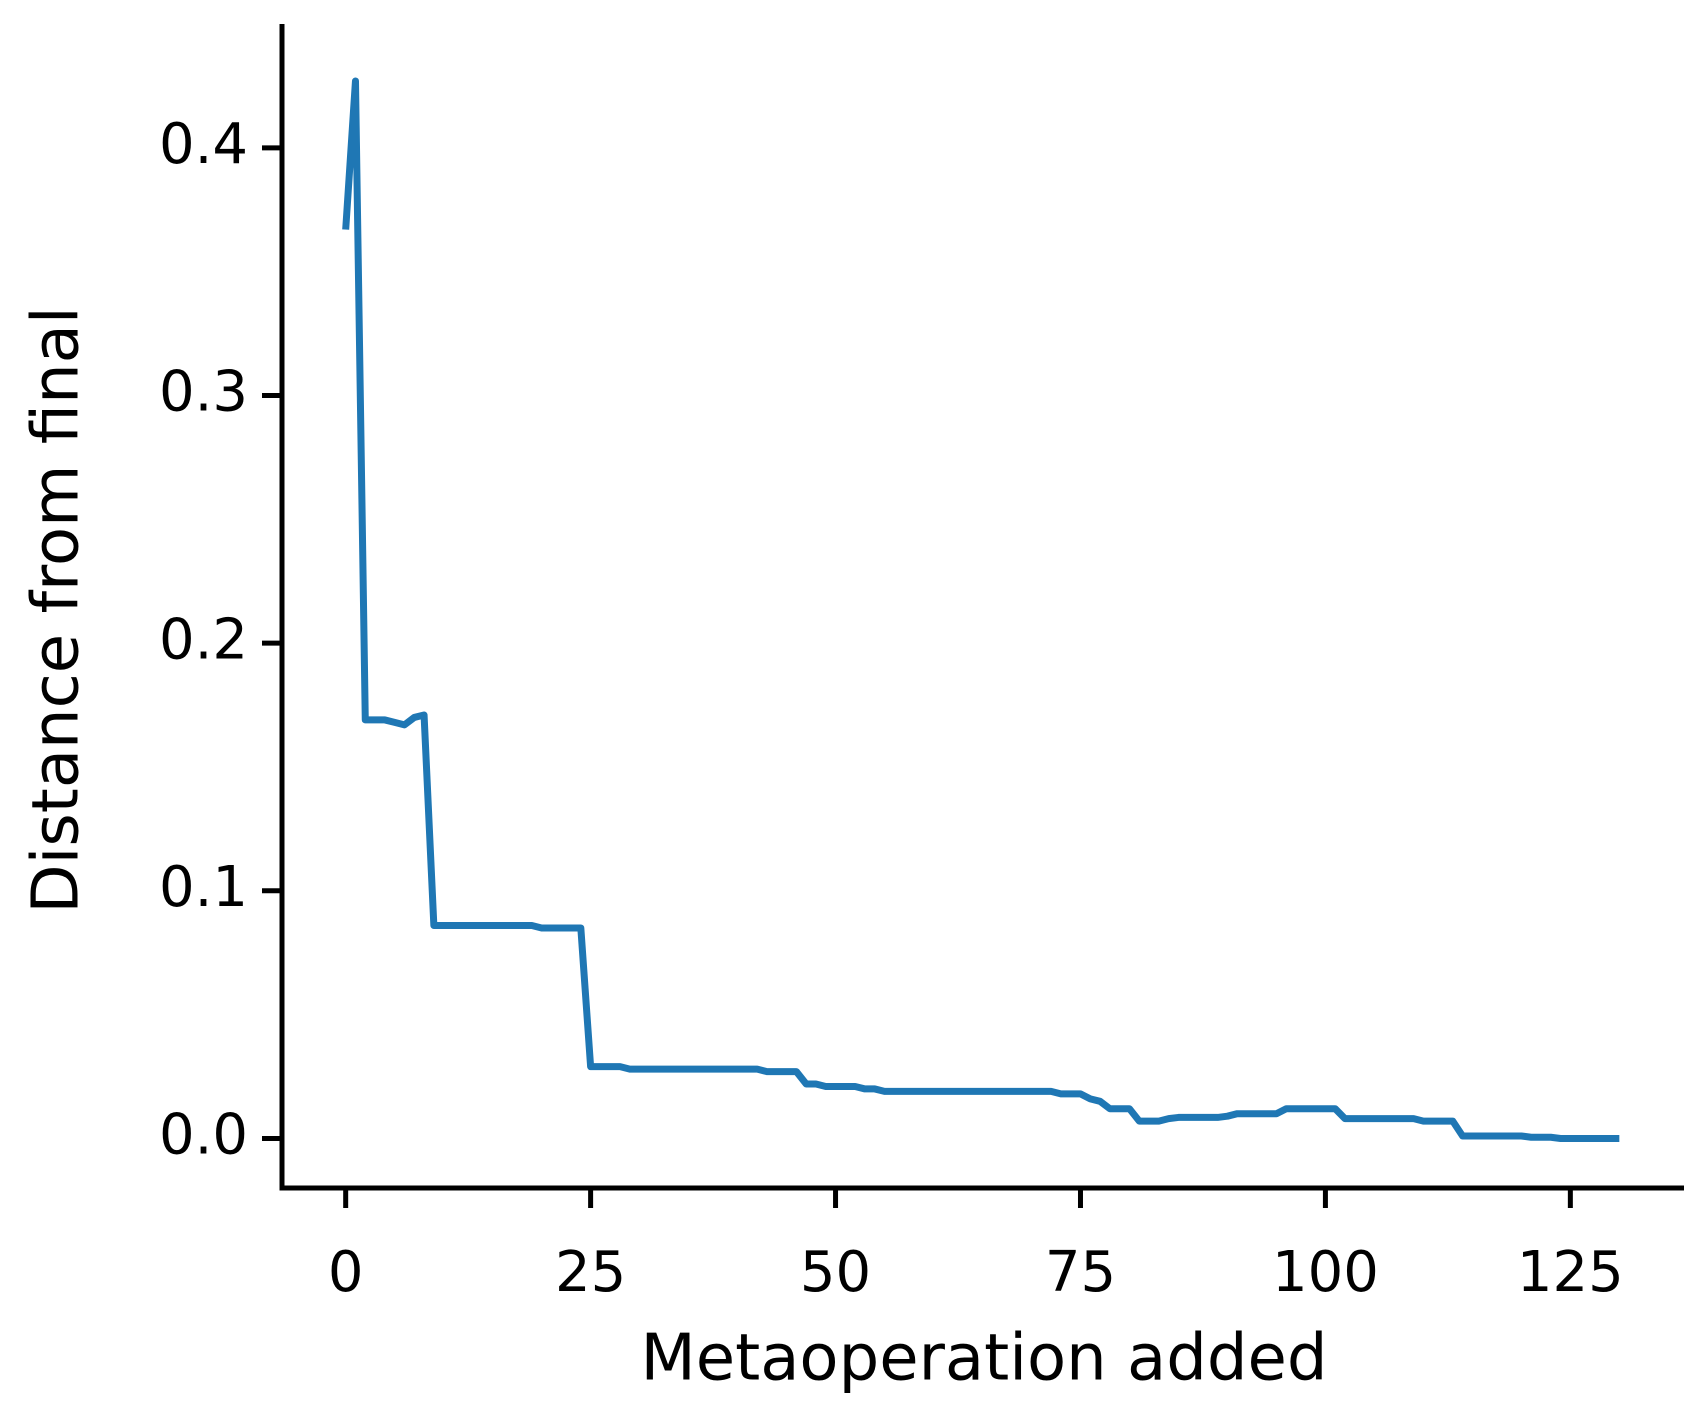 The image size is (1706, 1423). I want to click on y-axis-label: Distance from final, so click(57, 609).